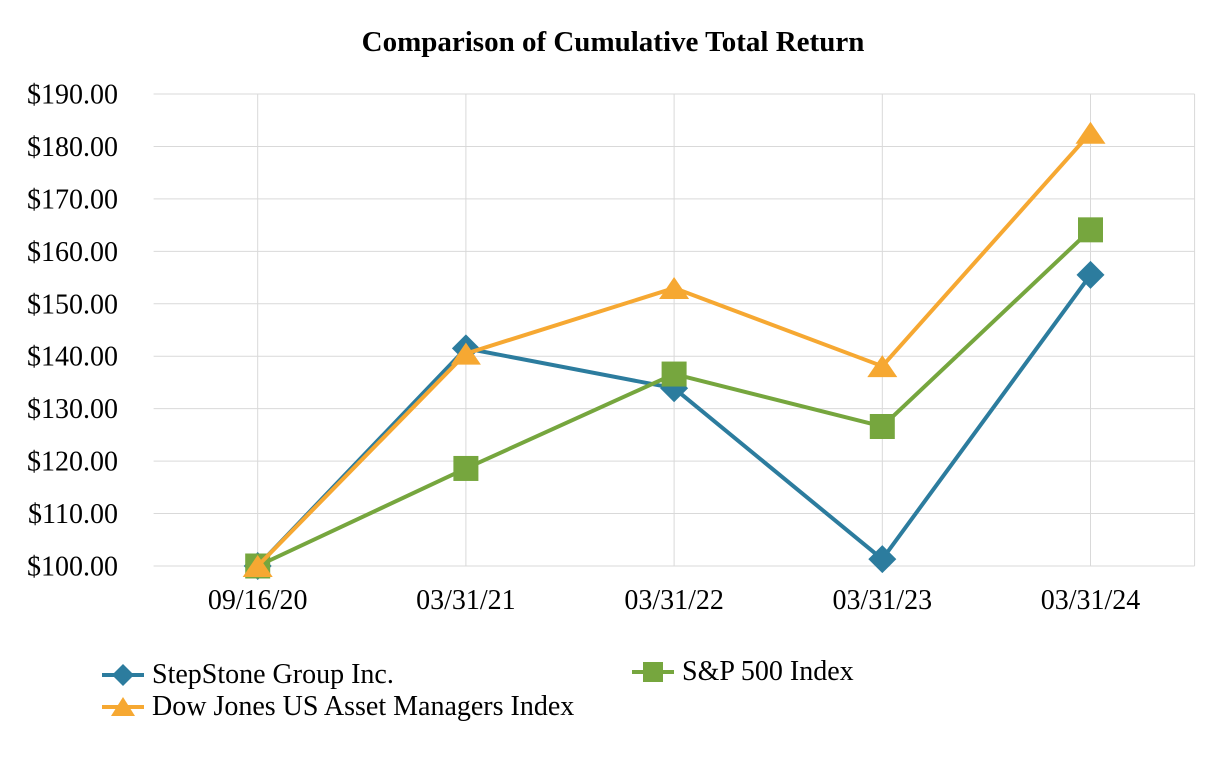 Image resolution: width=1226 pixels, height=760 pixels. What do you see at coordinates (613, 42) in the screenshot?
I see `chart-title: Comparison of Cumulative Total Return` at bounding box center [613, 42].